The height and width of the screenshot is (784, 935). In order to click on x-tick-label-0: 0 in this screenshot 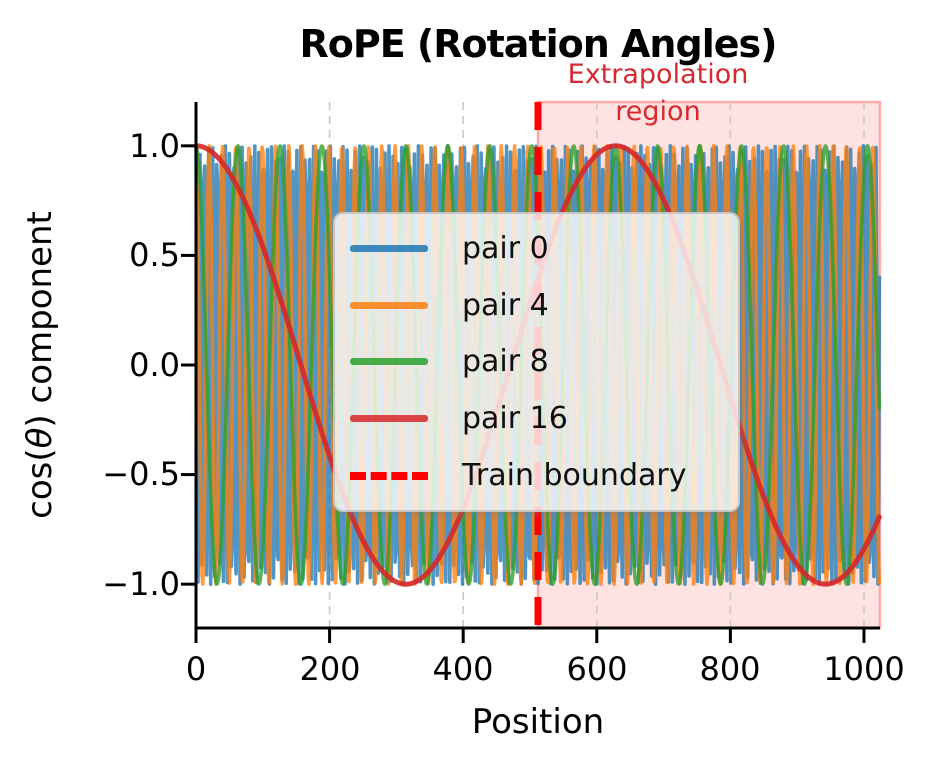, I will do `click(196, 669)`.